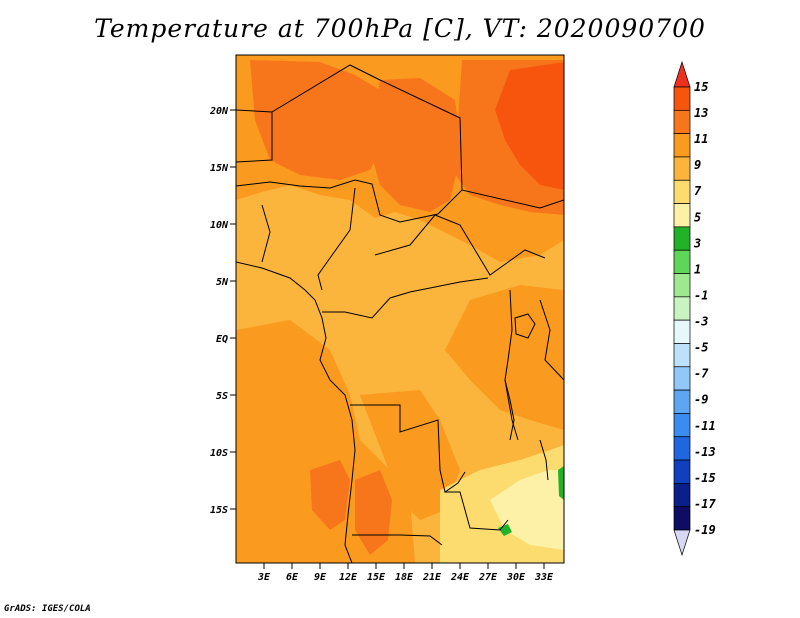 The image size is (800, 618). I want to click on lon-labels: 3E 6E 9E 12E 15E 18E 21E 24E 27E 30E 33E, so click(405, 577).